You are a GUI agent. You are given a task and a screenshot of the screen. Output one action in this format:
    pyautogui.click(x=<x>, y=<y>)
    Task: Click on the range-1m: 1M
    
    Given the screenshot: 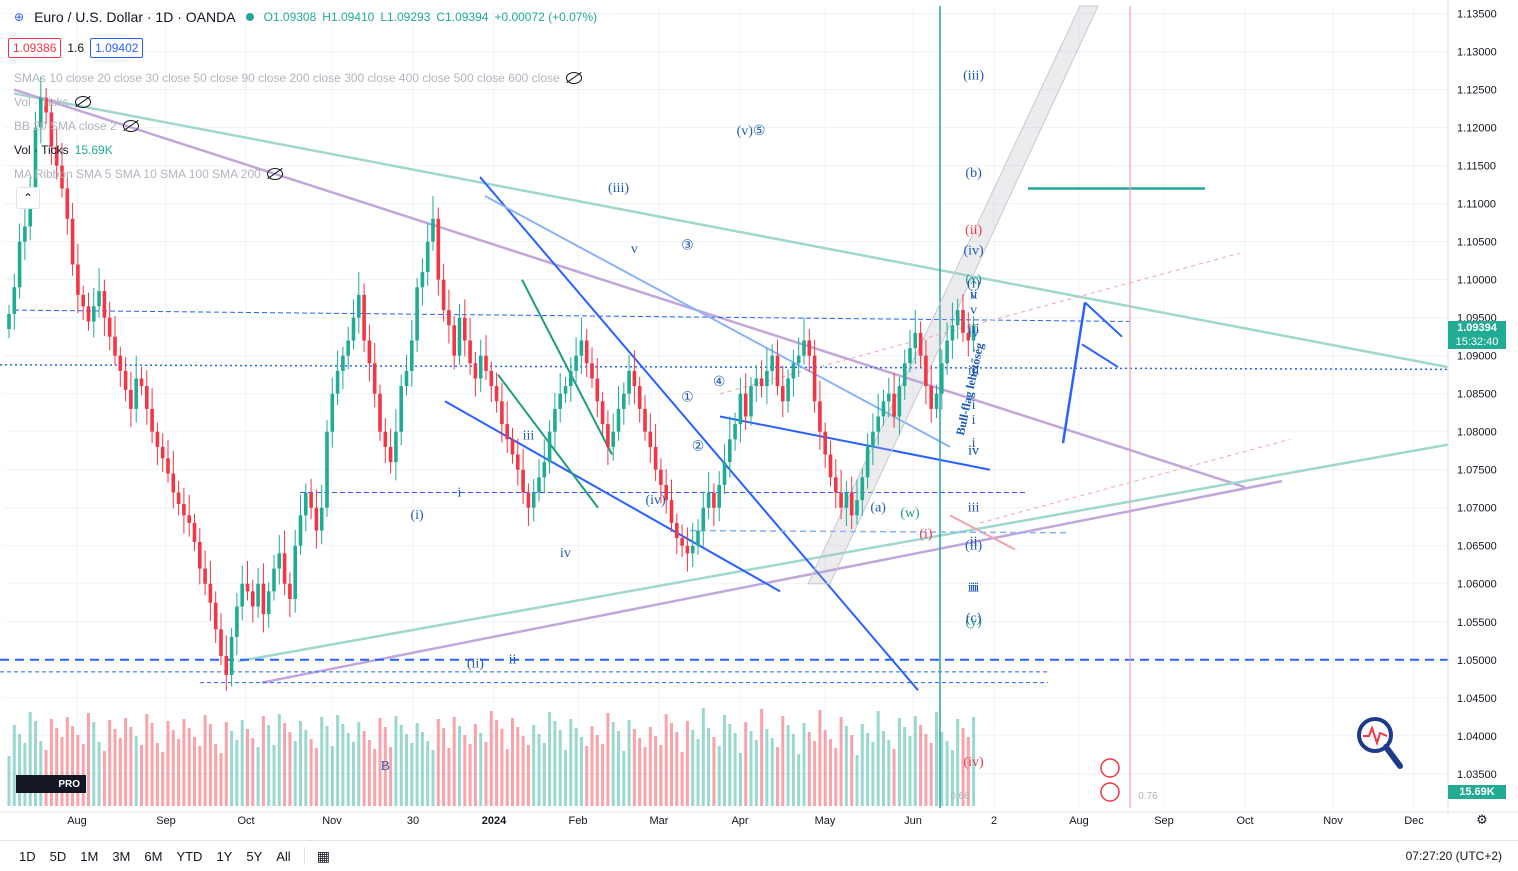 What is the action you would take?
    pyautogui.click(x=89, y=856)
    